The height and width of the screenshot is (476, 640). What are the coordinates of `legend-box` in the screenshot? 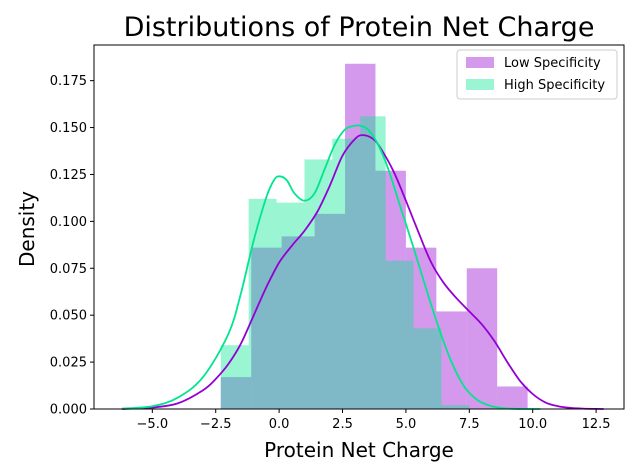 It's located at (537, 74).